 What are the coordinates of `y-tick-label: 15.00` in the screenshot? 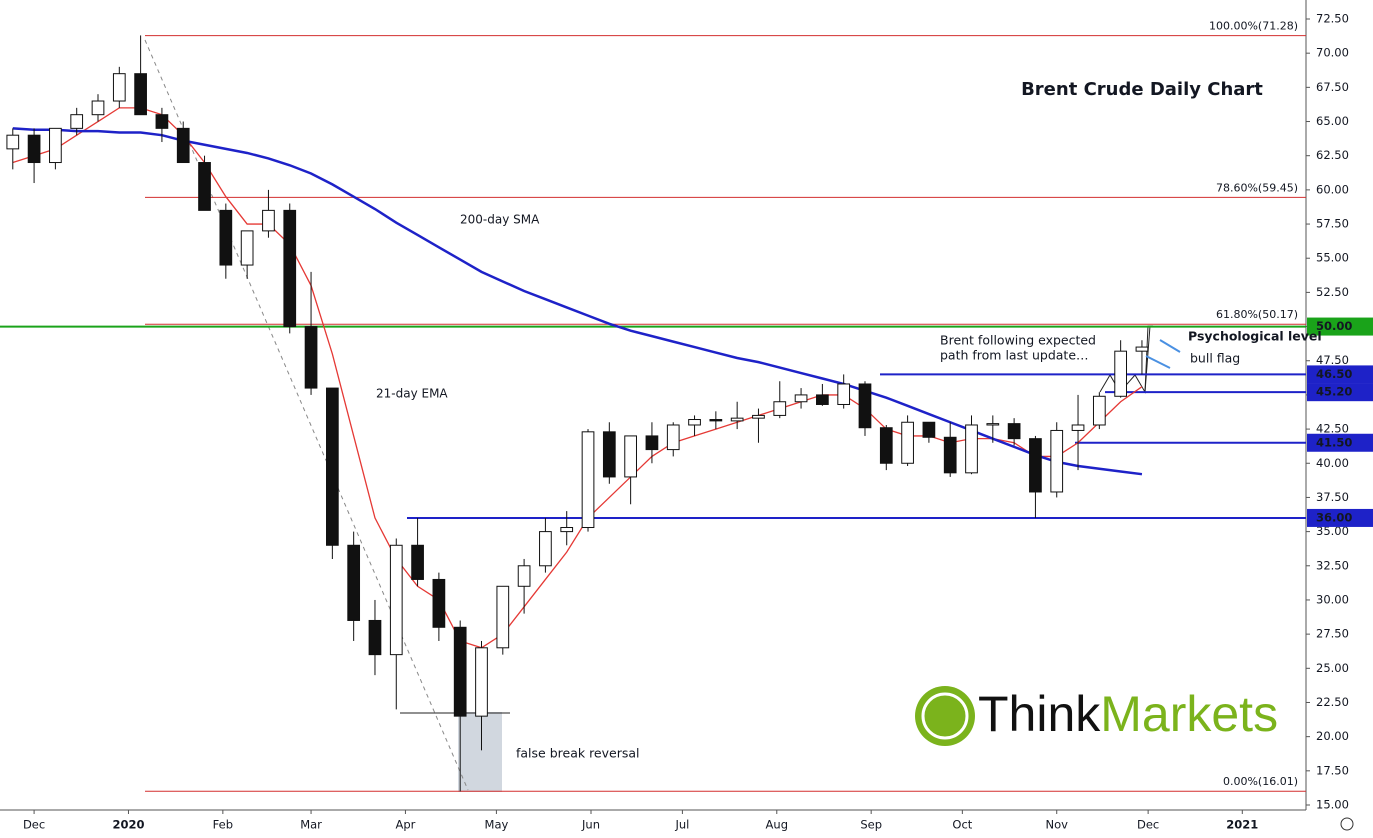 It's located at (1332, 805).